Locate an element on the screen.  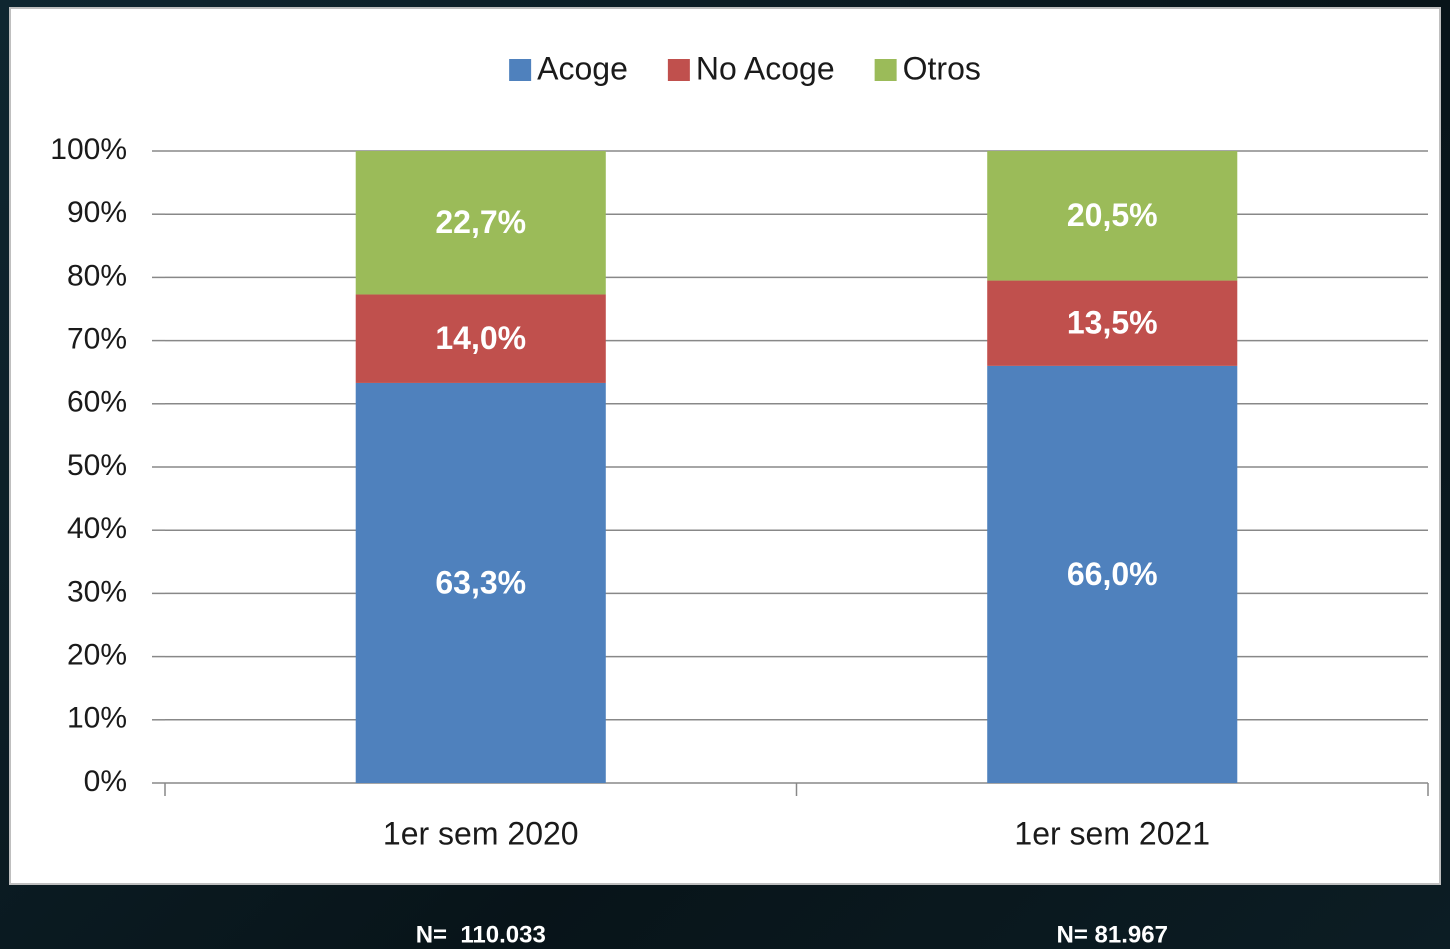
y-tick-label: 70% is located at coordinates (97, 339).